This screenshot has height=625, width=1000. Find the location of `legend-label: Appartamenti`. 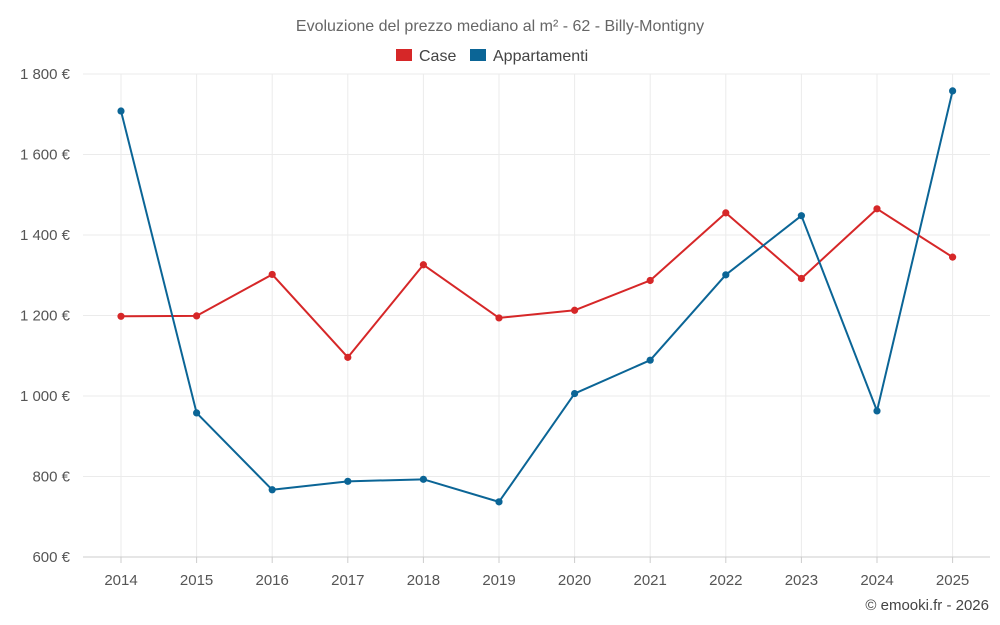

legend-label: Appartamenti is located at coordinates (540, 56).